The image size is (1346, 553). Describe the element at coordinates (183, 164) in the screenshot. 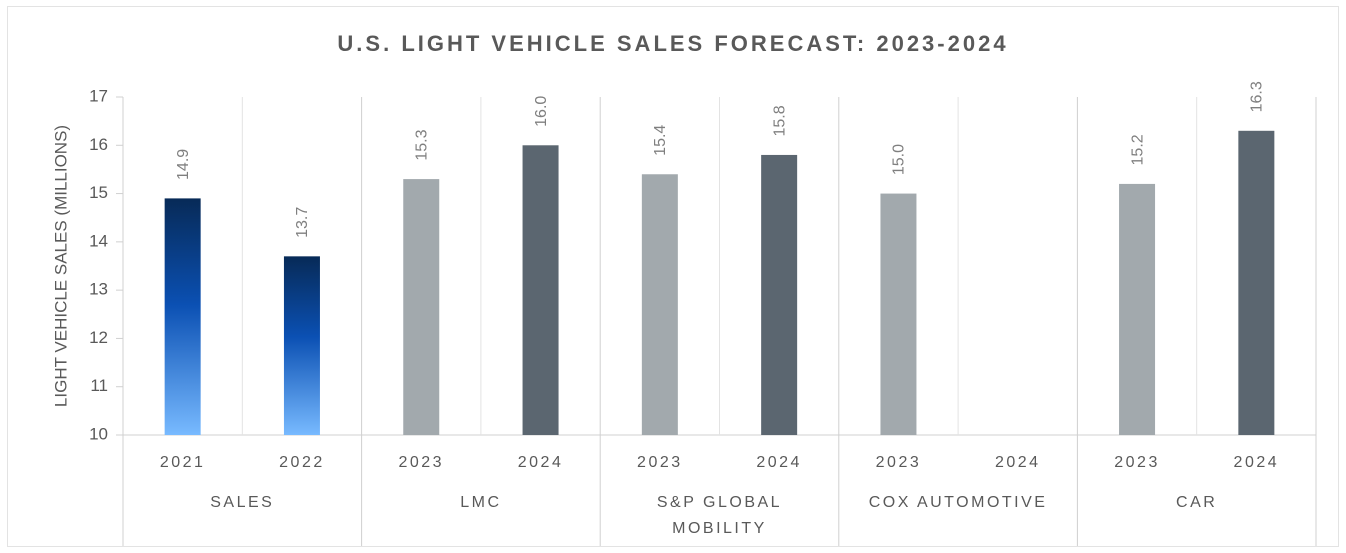

I see `data-label: 14.9` at that location.